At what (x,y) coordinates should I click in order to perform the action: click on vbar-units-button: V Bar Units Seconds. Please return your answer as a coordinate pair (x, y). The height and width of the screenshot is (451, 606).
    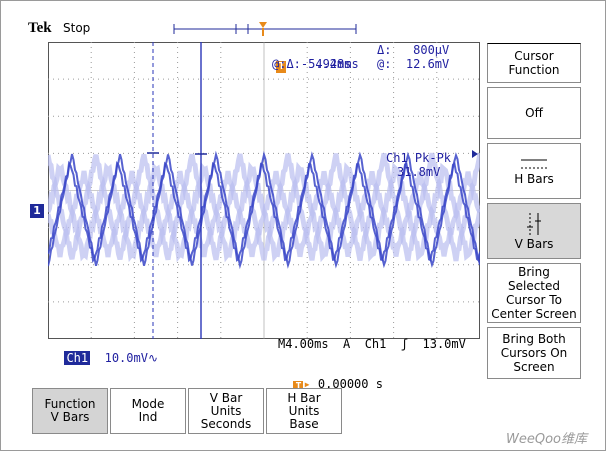
    Looking at the image, I should click on (226, 411).